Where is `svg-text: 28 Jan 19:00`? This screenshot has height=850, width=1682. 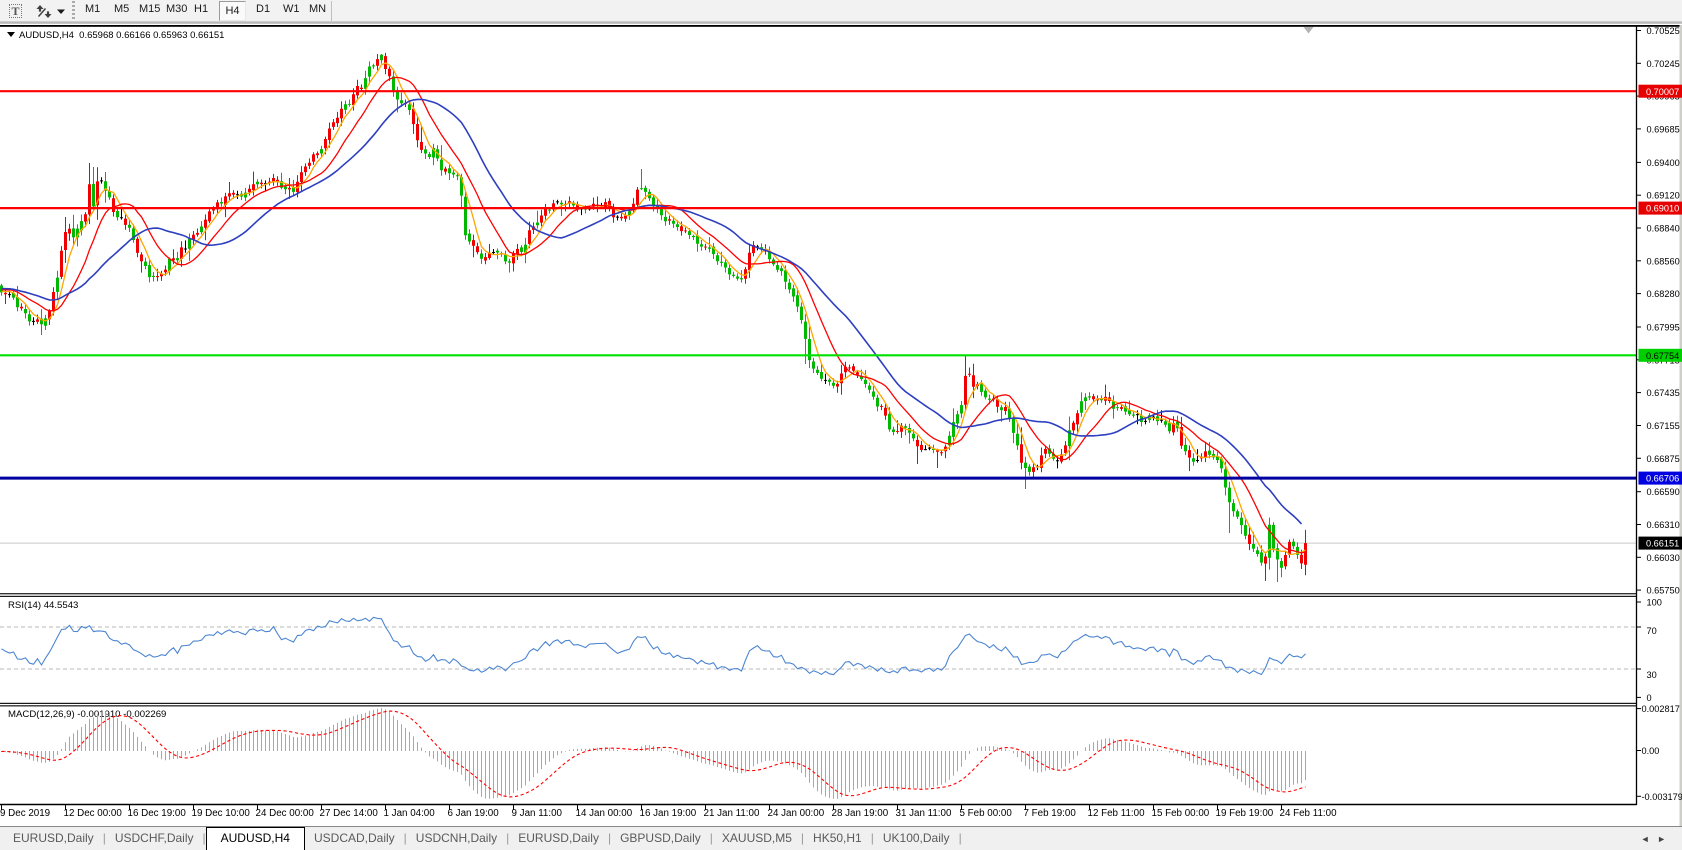 svg-text: 28 Jan 19:00 is located at coordinates (860, 813).